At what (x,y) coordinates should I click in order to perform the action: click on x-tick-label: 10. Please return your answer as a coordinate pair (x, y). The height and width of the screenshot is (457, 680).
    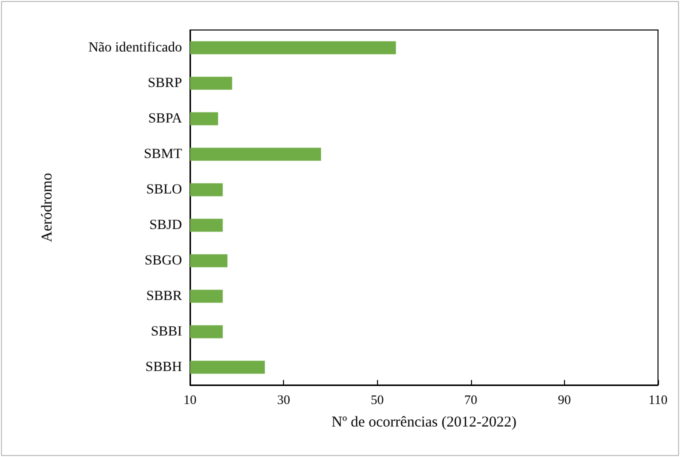
    Looking at the image, I should click on (190, 399).